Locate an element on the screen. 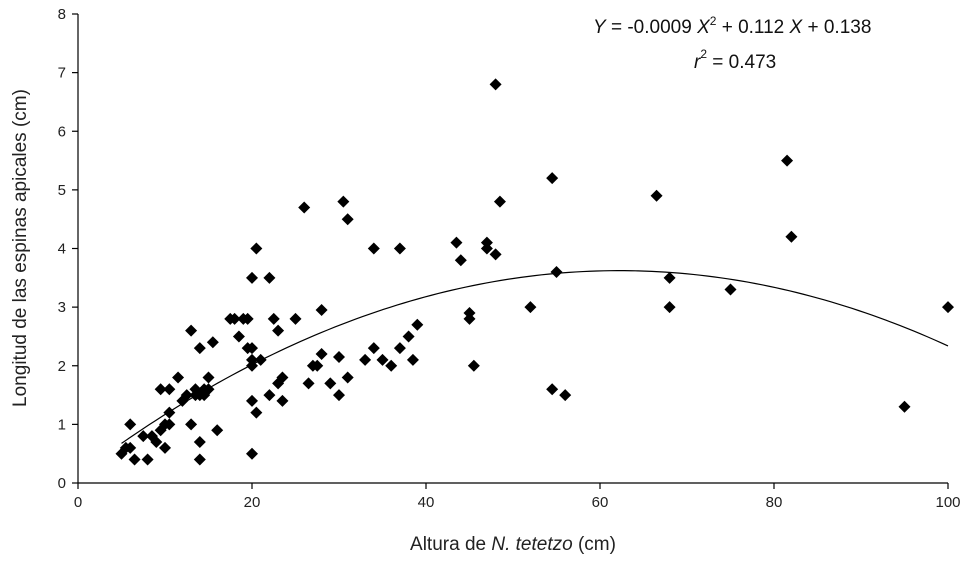 The height and width of the screenshot is (561, 972). r-var: r is located at coordinates (697, 62).